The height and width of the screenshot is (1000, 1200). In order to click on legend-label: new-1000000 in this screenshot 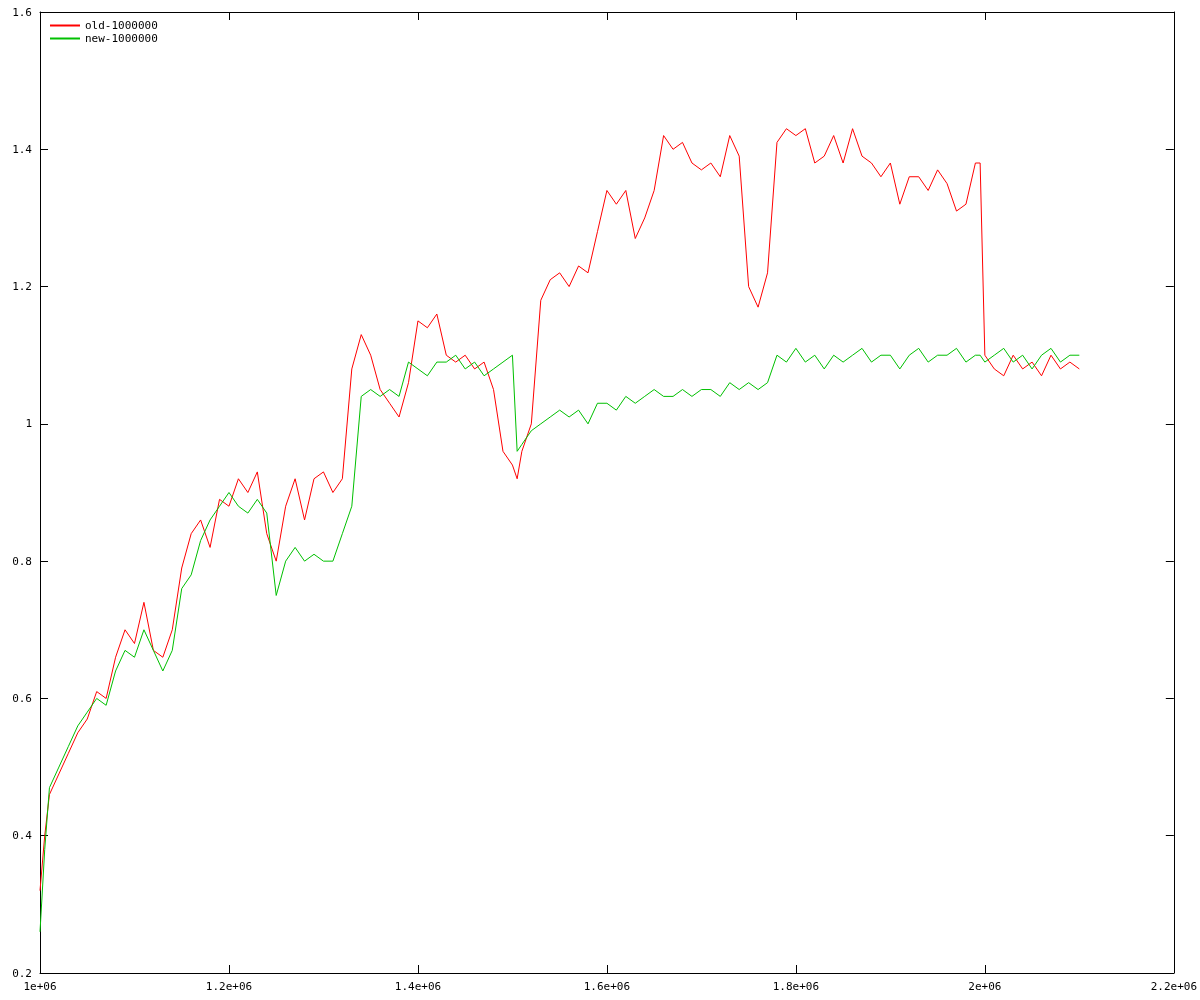, I will do `click(121, 38)`.